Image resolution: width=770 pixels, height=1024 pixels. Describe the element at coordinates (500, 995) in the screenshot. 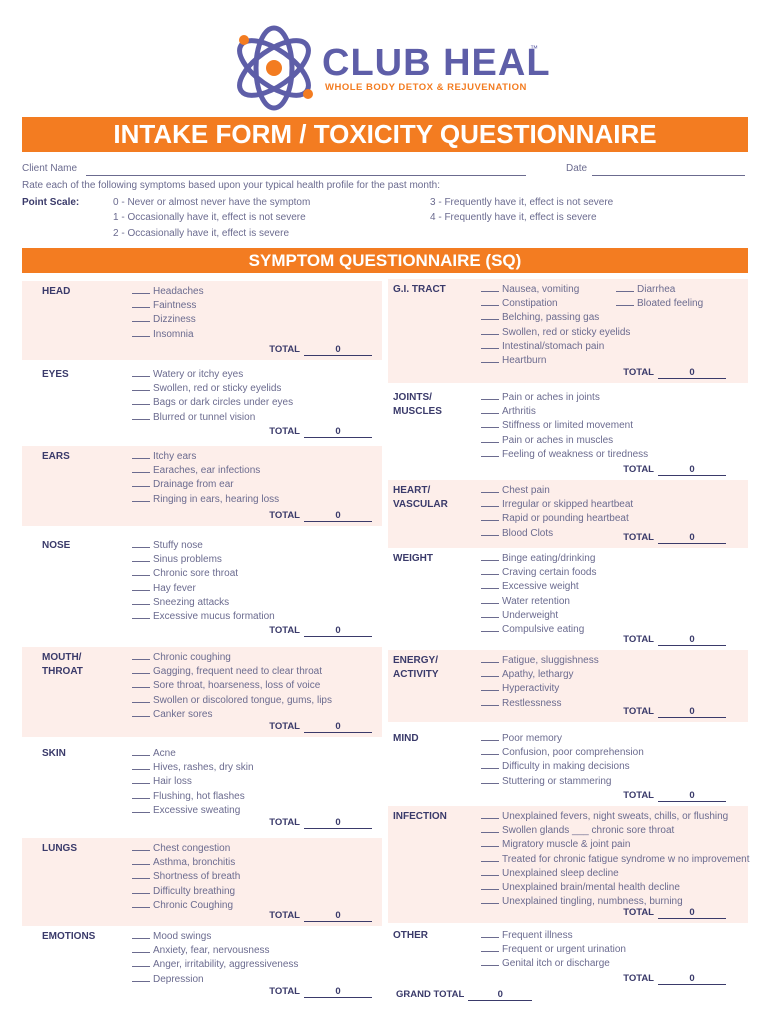

I see `grand-total-value: 0` at that location.